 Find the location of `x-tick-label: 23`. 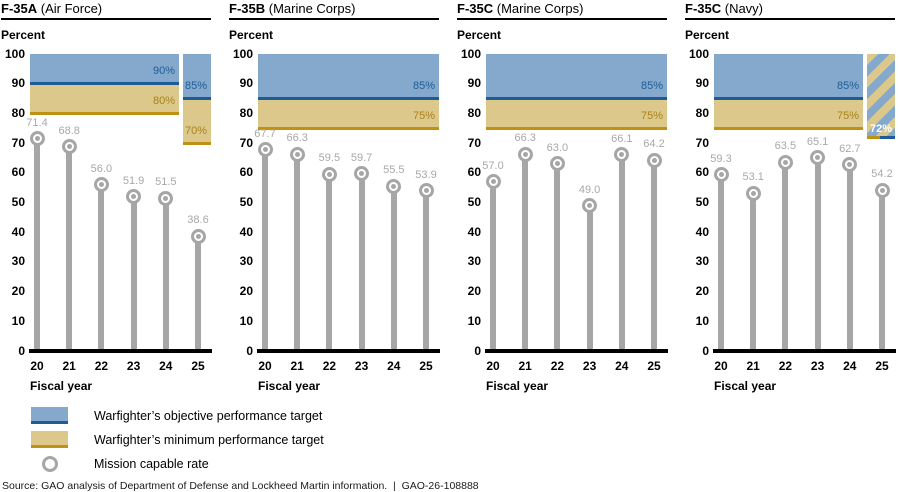

x-tick-label: 23 is located at coordinates (361, 366).